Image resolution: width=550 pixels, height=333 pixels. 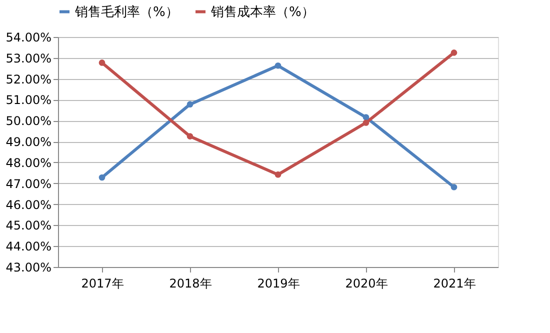 What do you see at coordinates (278, 283) in the screenshot?
I see `x-tick-label: 2019年` at bounding box center [278, 283].